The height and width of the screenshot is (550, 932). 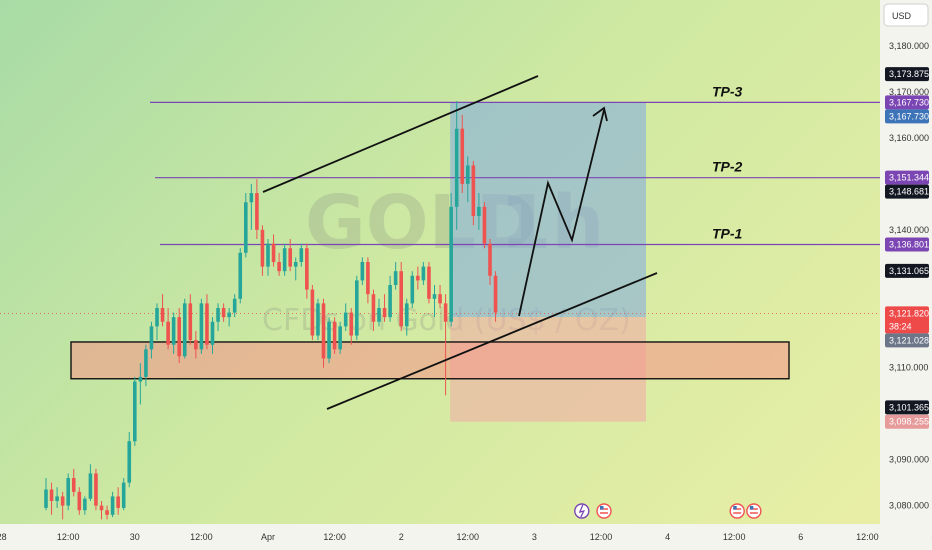 What do you see at coordinates (440, 537) in the screenshot?
I see `time-axis-panel` at bounding box center [440, 537].